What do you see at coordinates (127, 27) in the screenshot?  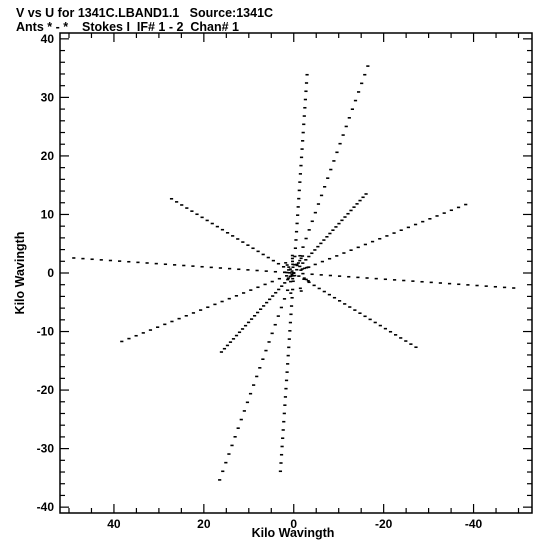 I see `plot-subtitle: Ants * - * Stokes I IF# 1 - 2 Chan# 1` at bounding box center [127, 27].